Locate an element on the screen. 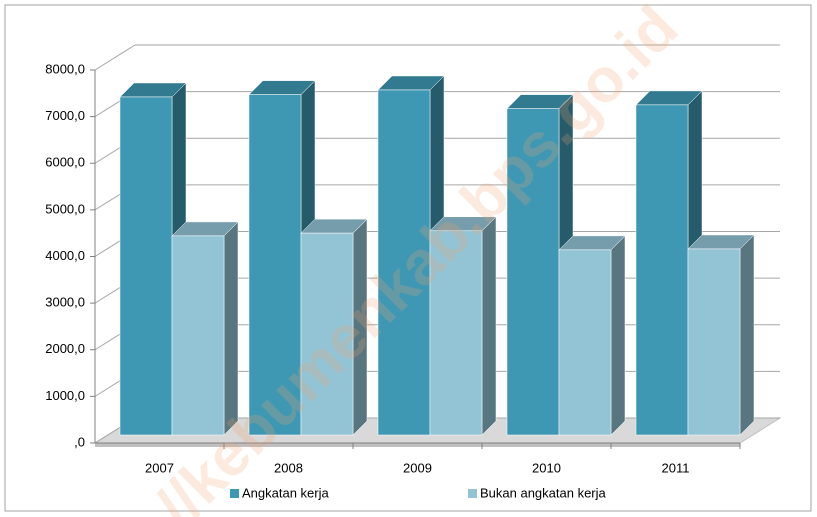  x-tick-label: 2009 is located at coordinates (417, 467).